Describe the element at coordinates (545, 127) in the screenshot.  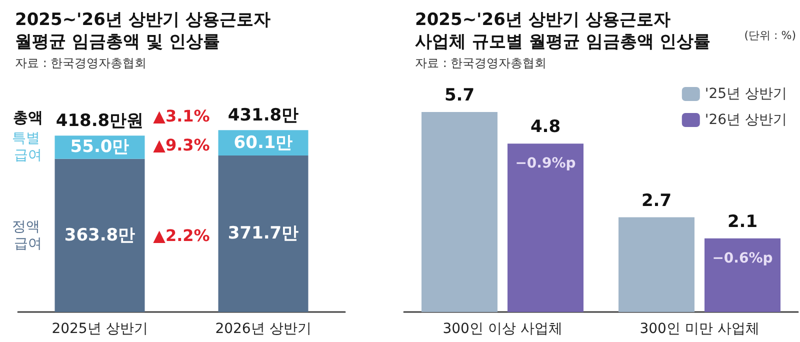
I see `data-label: 4.8` at that location.